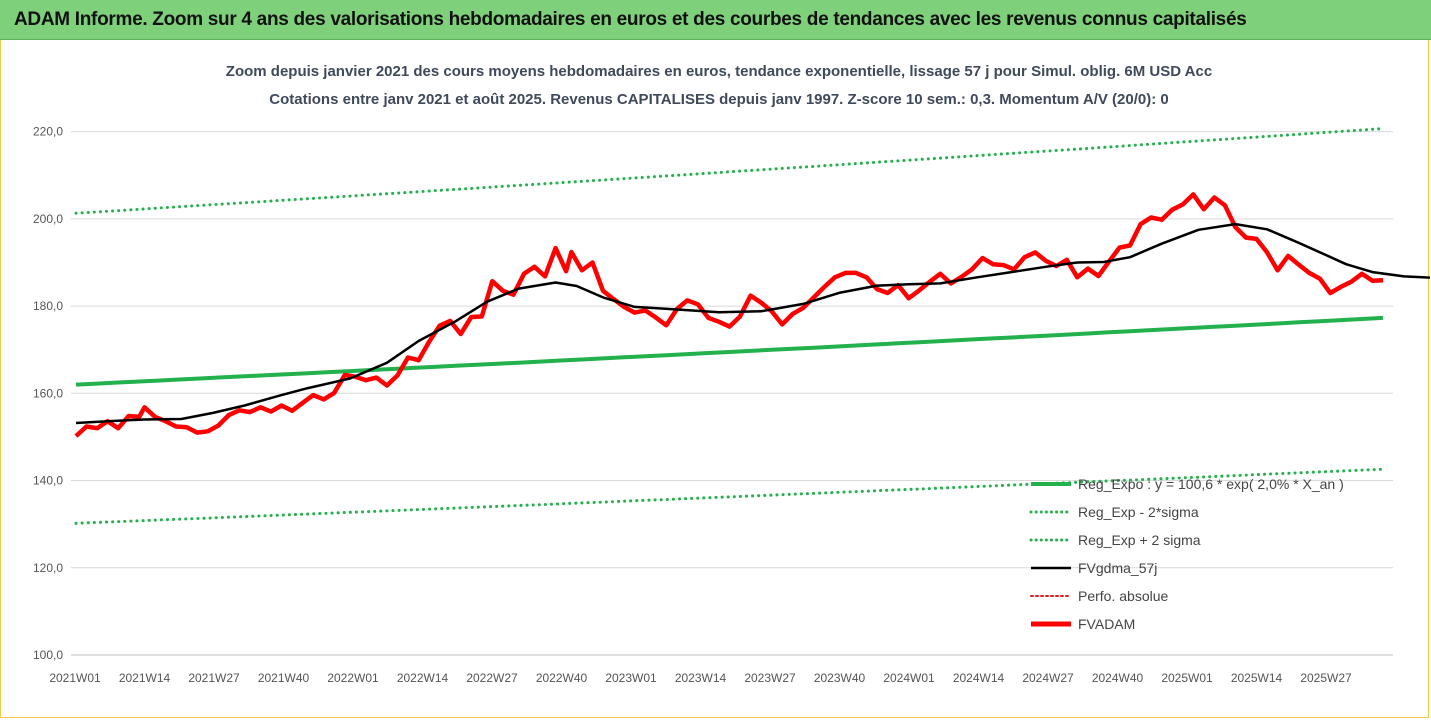 This screenshot has width=1431, height=721. What do you see at coordinates (214, 678) in the screenshot?
I see `x-tick-label: 2021W27` at bounding box center [214, 678].